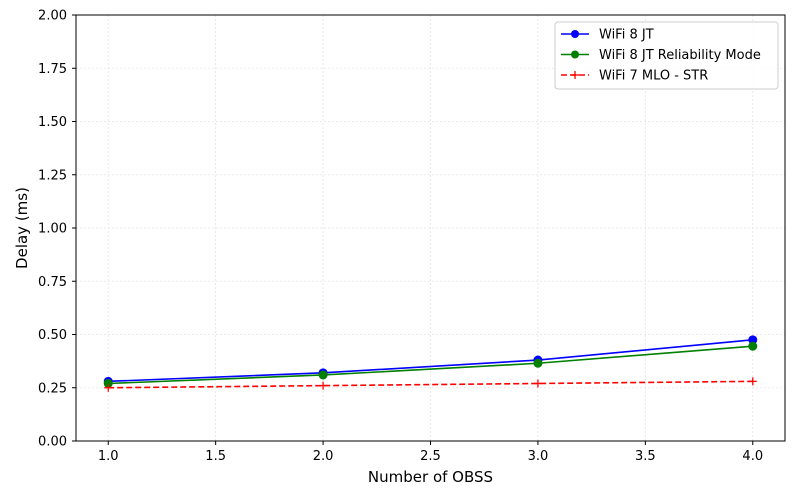 This screenshot has width=800, height=504. I want to click on legend-label: WiFi 8 JT Reliability Mode, so click(680, 55).